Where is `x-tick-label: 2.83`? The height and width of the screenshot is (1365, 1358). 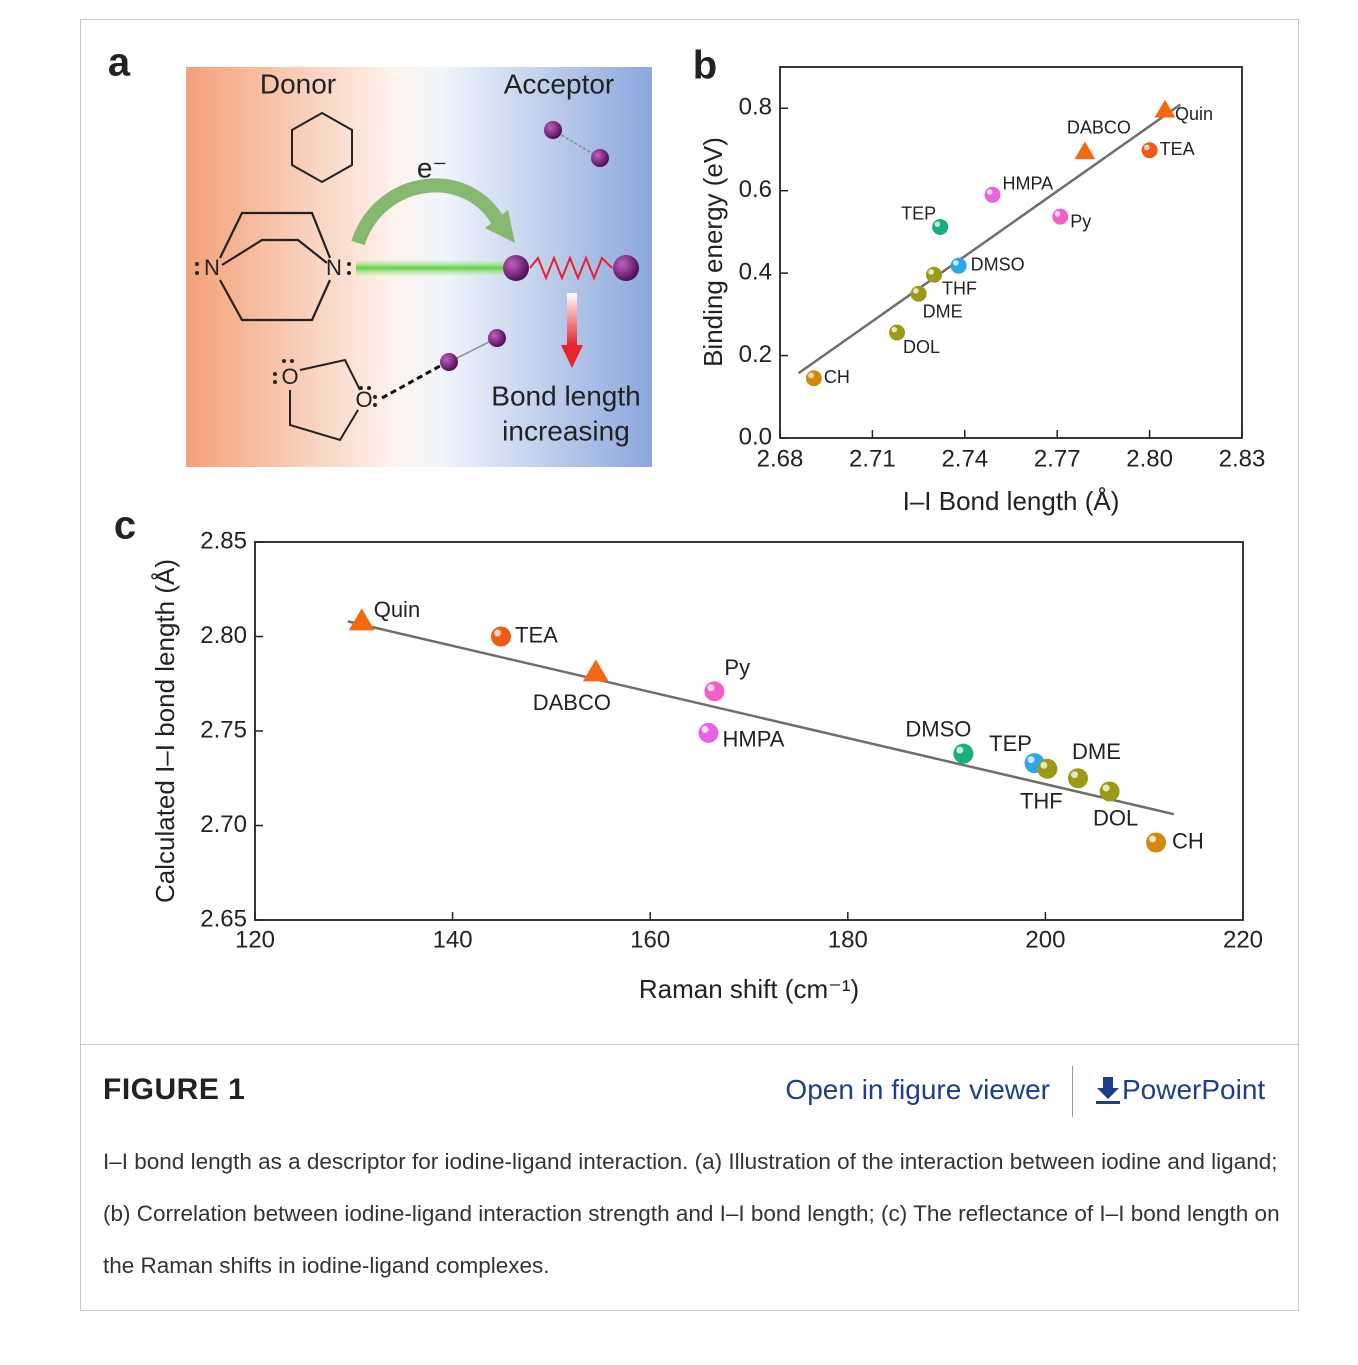 x-tick-label: 2.83 is located at coordinates (1242, 458).